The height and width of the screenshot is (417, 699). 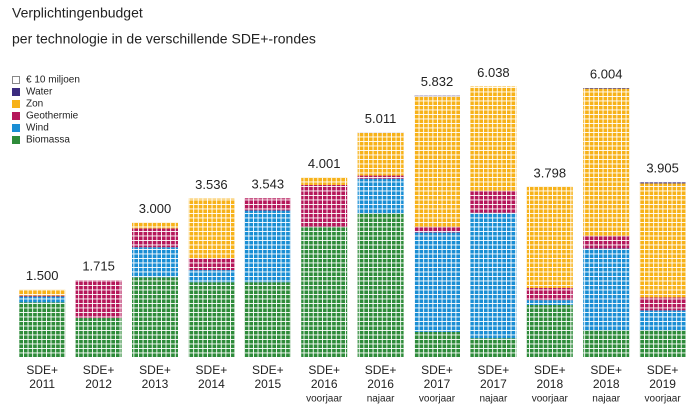 What do you see at coordinates (437, 81) in the screenshot?
I see `total-label: 5.832` at bounding box center [437, 81].